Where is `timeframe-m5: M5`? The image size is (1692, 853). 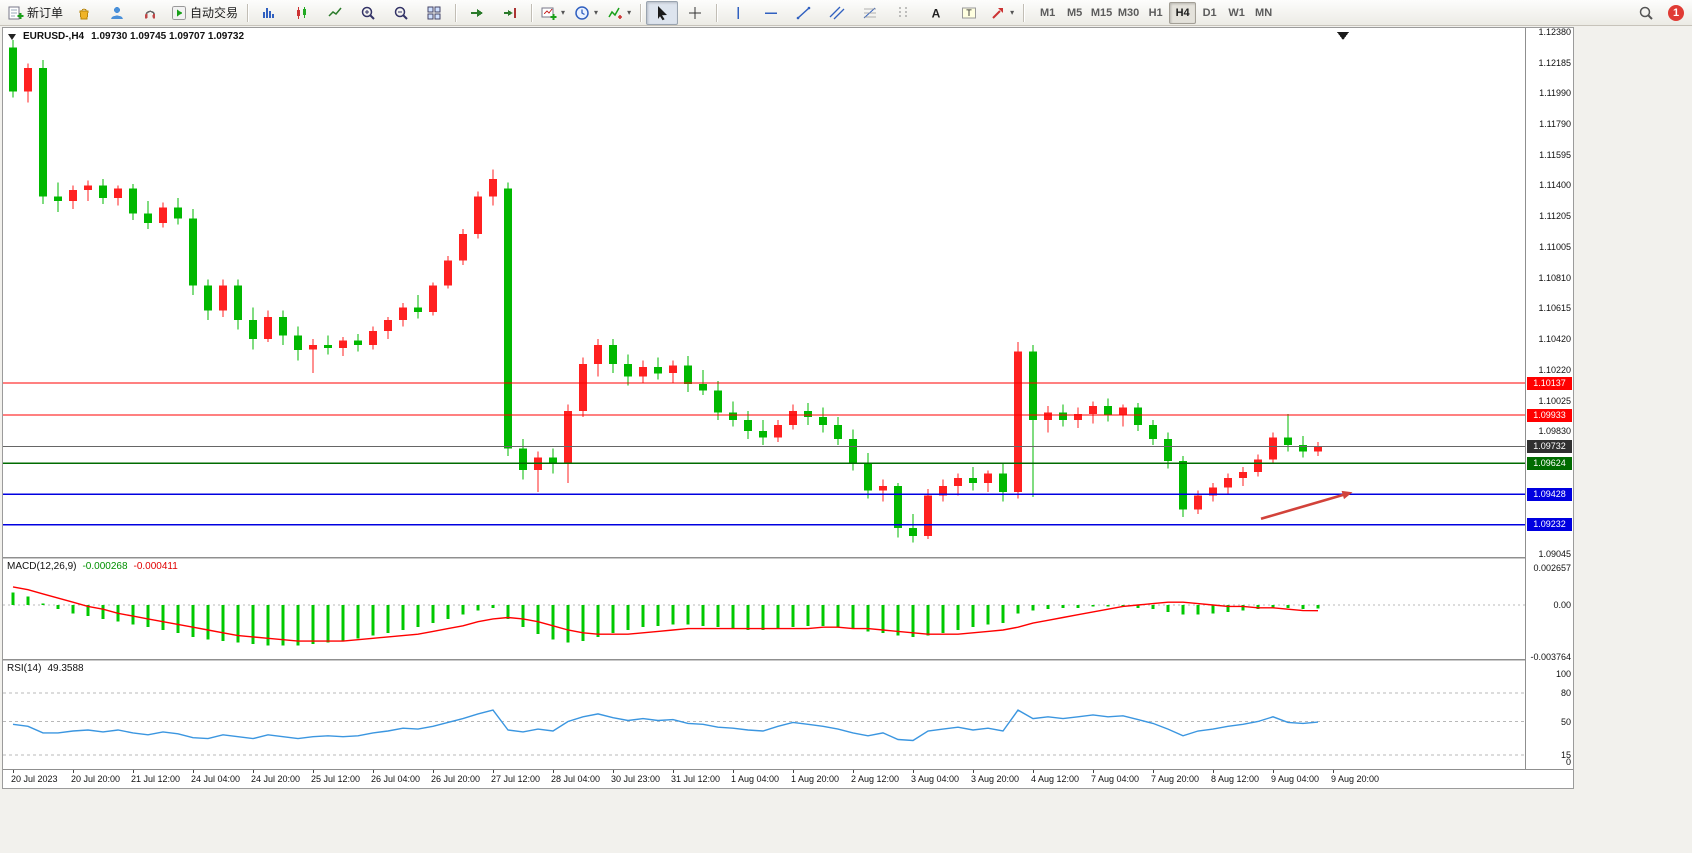 timeframe-m5: M5 is located at coordinates (1074, 12).